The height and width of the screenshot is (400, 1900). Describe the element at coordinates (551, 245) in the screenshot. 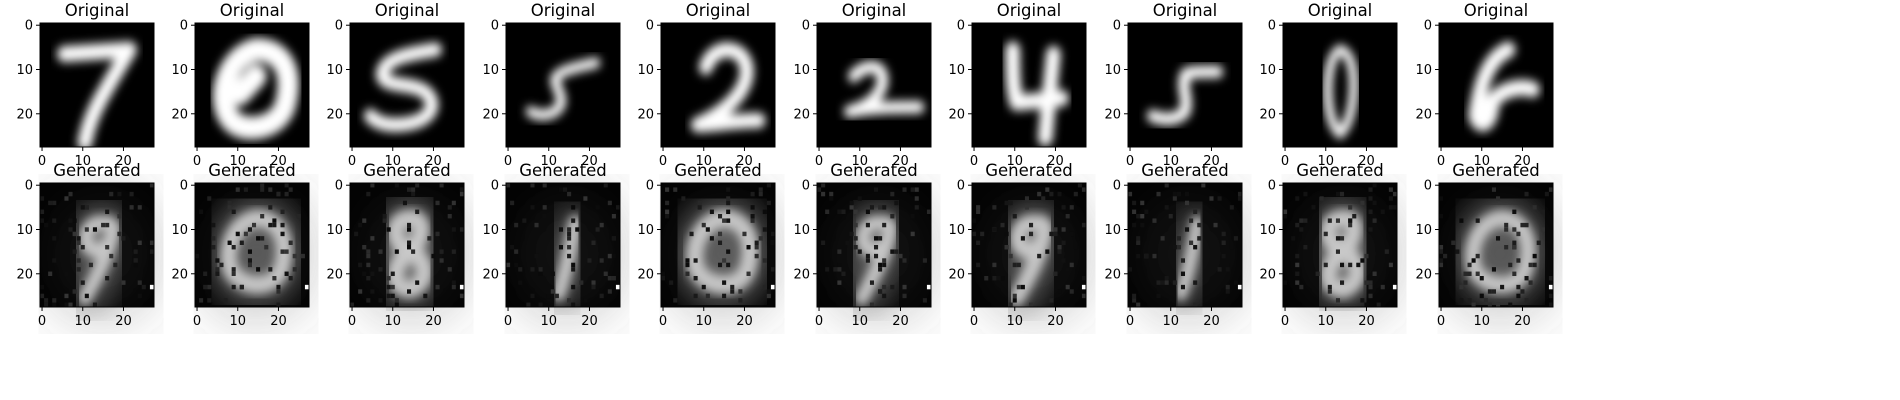

I see `generated-panel-4: Generated 0 10 20 0 10 20` at that location.